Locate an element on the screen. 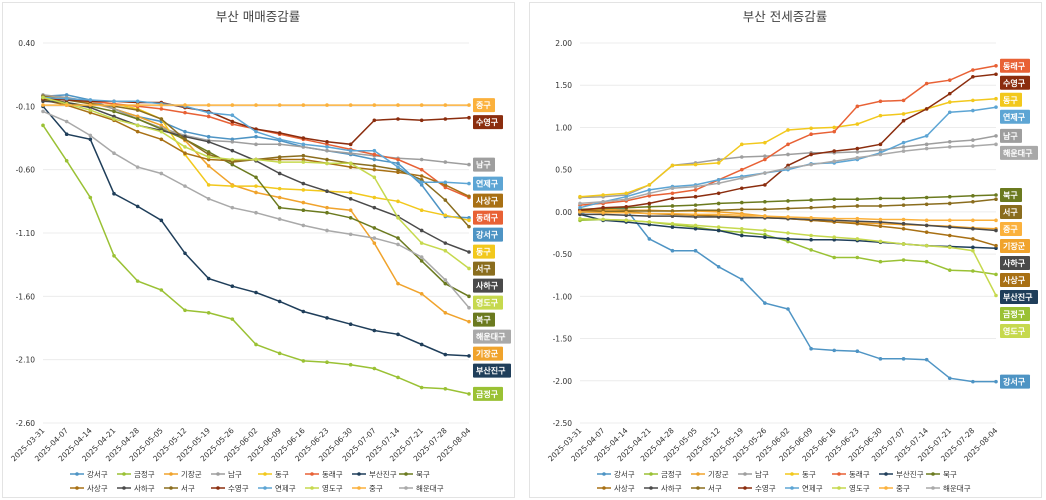 This screenshot has height=500, width=1046. end-label: 강서구 is located at coordinates (488, 234).